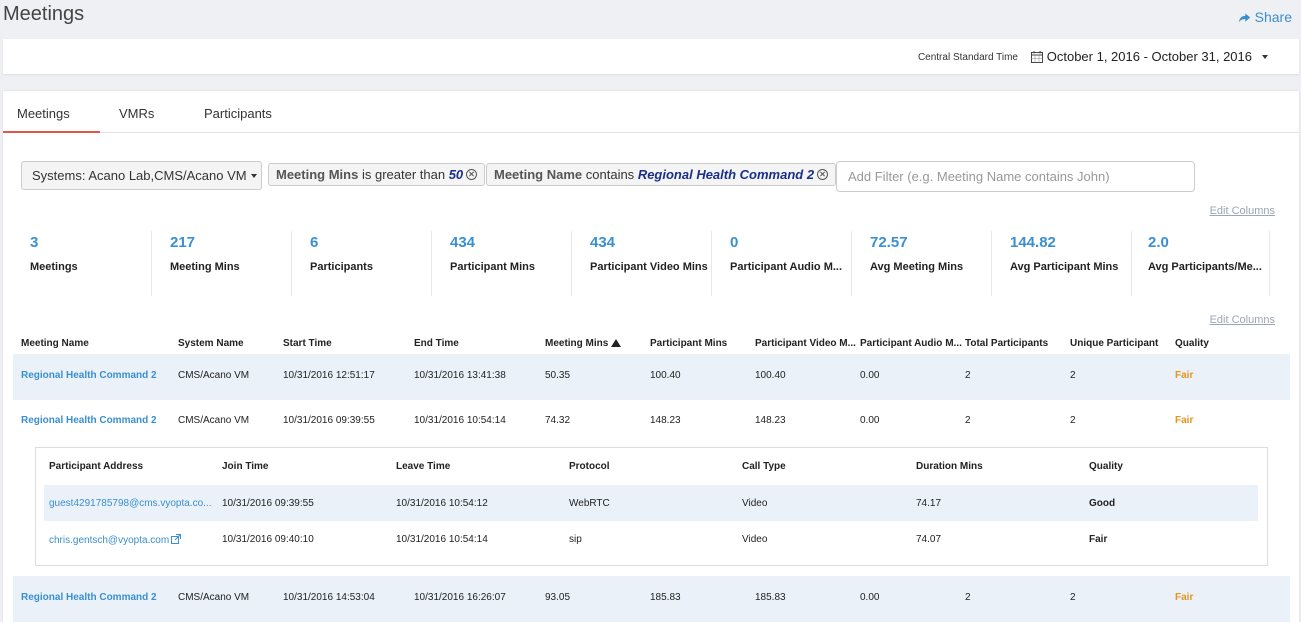  What do you see at coordinates (558, 375) in the screenshot?
I see `meeting-mins: 50.35` at bounding box center [558, 375].